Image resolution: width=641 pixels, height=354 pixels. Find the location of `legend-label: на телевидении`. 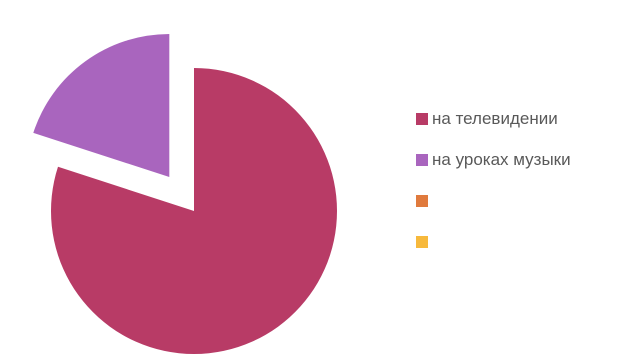

legend-label: на телевидении is located at coordinates (495, 118).